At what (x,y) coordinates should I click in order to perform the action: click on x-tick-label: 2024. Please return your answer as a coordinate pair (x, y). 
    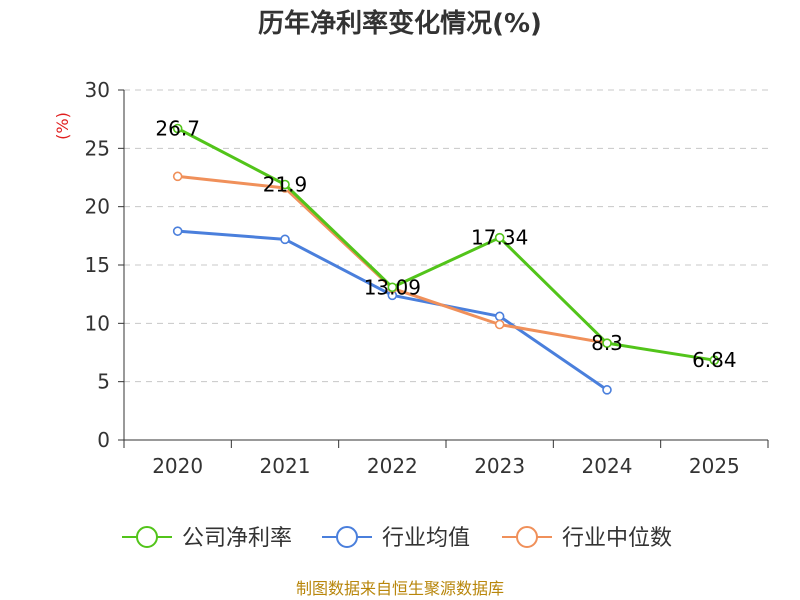
    Looking at the image, I should click on (607, 466).